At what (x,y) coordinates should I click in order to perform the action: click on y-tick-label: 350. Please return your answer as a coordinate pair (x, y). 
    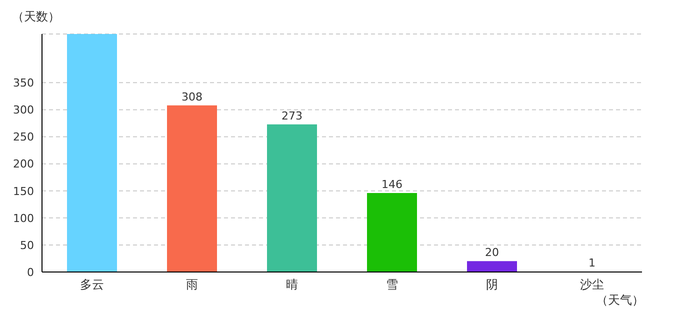
    Looking at the image, I should click on (23, 83).